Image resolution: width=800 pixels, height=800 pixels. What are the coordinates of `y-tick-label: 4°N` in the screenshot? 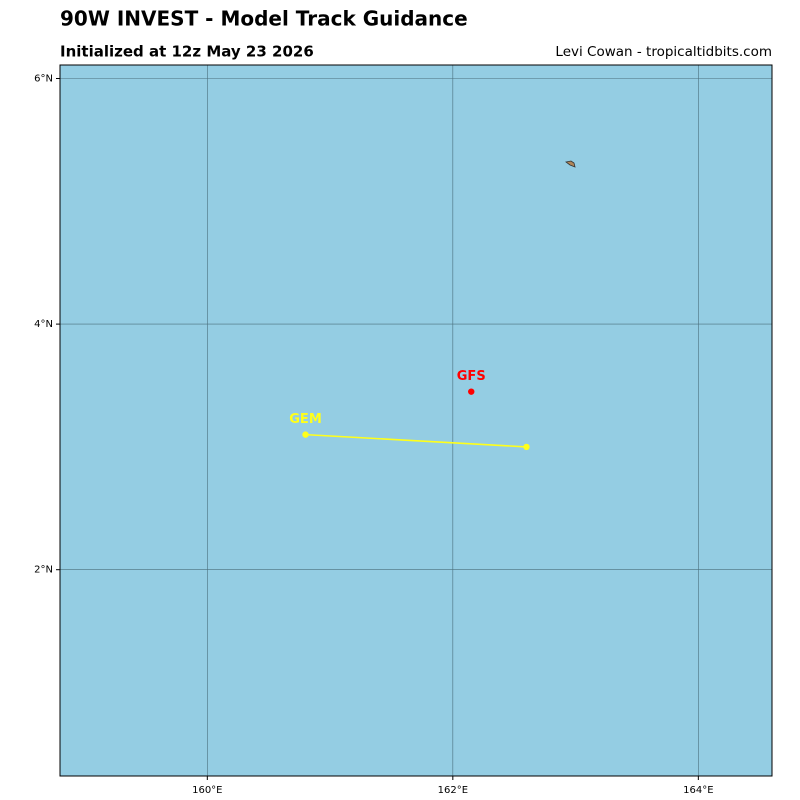 It's located at (43, 324).